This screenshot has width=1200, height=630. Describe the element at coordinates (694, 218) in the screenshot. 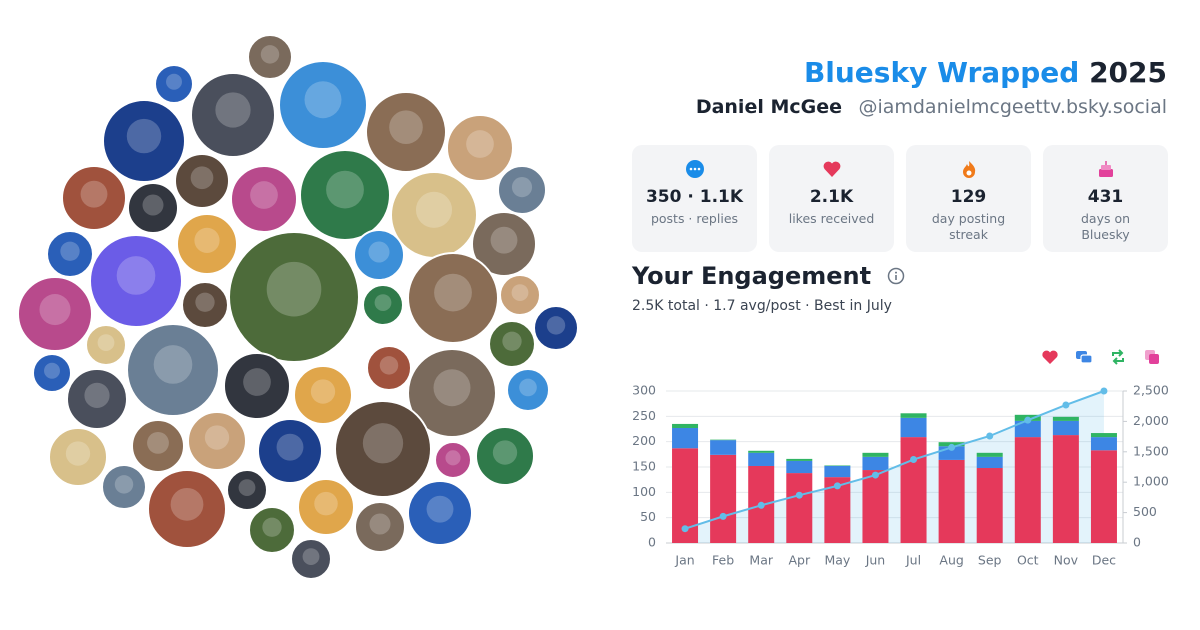

I see `stat-label: posts · replies` at that location.